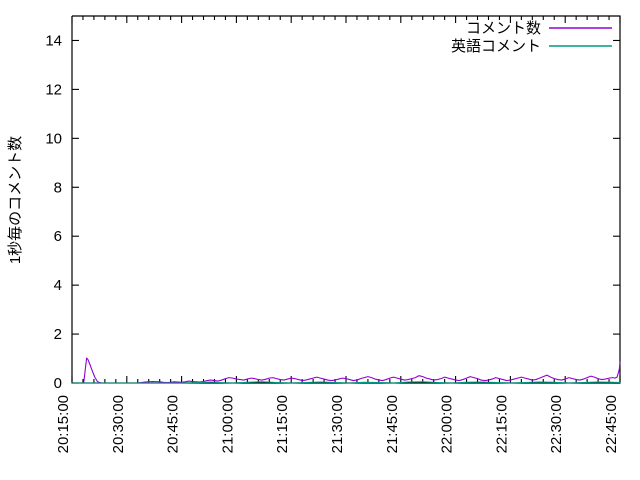 This screenshot has height=480, width=640. I want to click on series-line-comment-count, so click(346, 370).